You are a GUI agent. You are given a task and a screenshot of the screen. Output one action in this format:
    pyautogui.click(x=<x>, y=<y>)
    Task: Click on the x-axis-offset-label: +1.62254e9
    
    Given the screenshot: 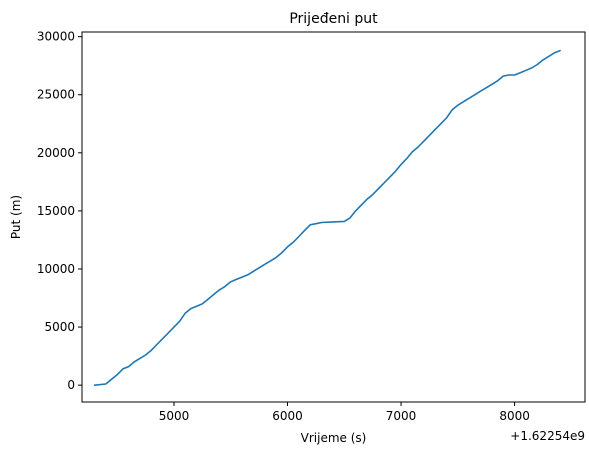 What is the action you would take?
    pyautogui.click(x=547, y=436)
    